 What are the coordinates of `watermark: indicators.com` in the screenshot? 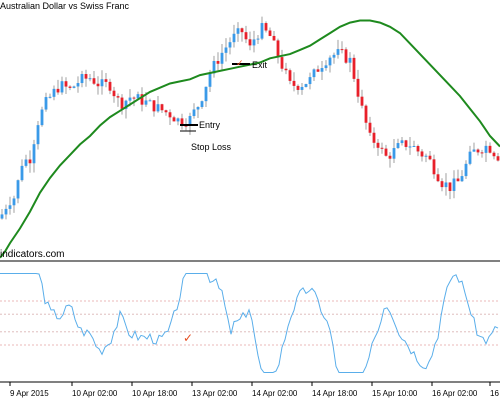 It's located at (32, 254).